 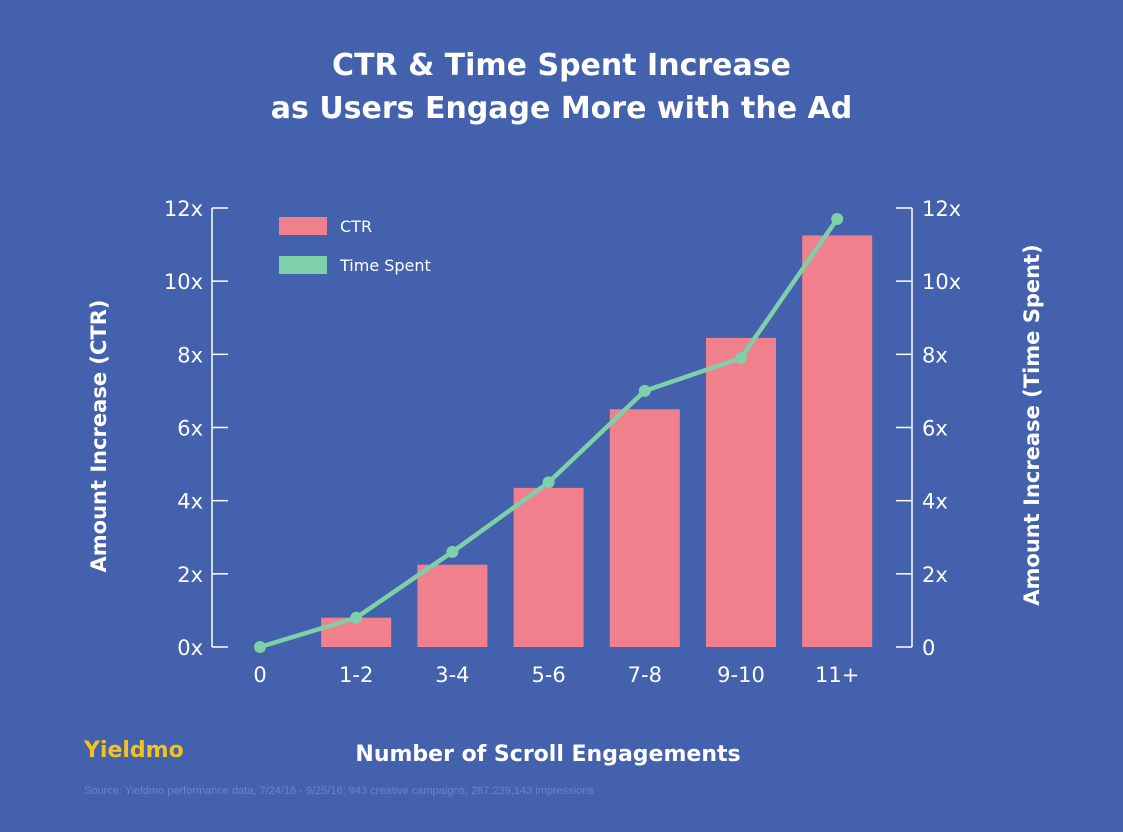 I want to click on x-tick-label: 7-8, so click(x=645, y=675).